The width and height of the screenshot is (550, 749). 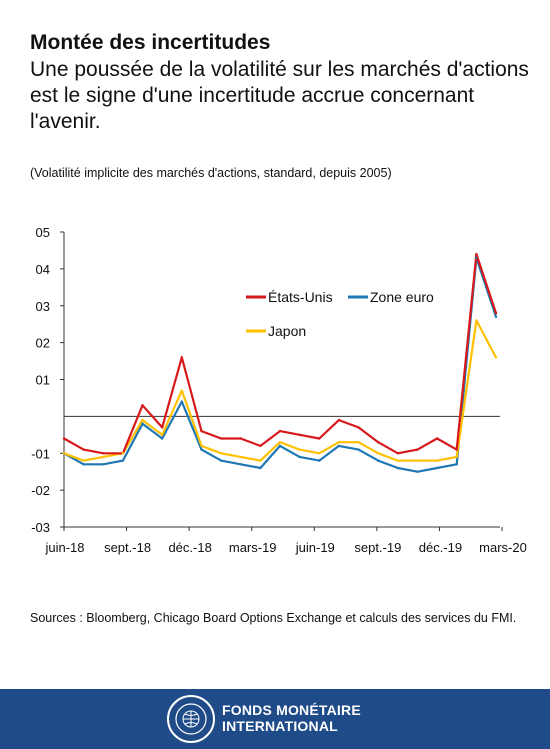 What do you see at coordinates (402, 297) in the screenshot?
I see `legend-label: Zone euro` at bounding box center [402, 297].